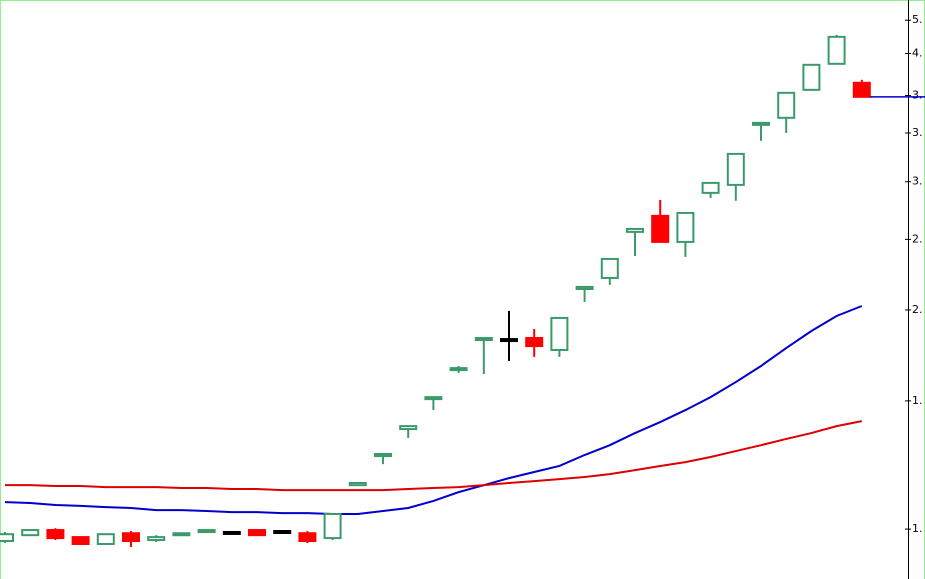 The width and height of the screenshot is (925, 579). What do you see at coordinates (917, 19) in the screenshot?
I see `y-tick-label: 5.` at bounding box center [917, 19].